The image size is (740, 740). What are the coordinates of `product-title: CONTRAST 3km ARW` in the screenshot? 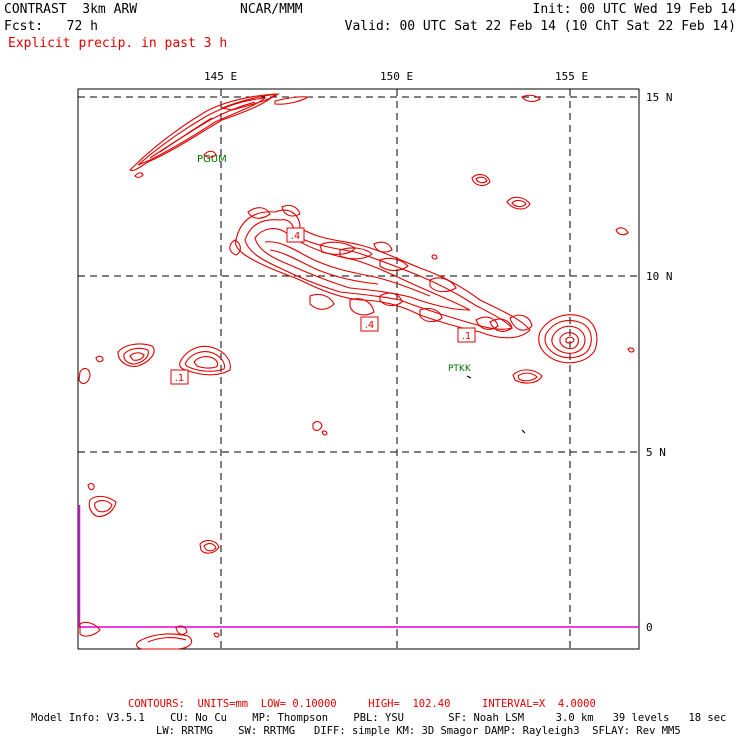 It's located at (71, 9).